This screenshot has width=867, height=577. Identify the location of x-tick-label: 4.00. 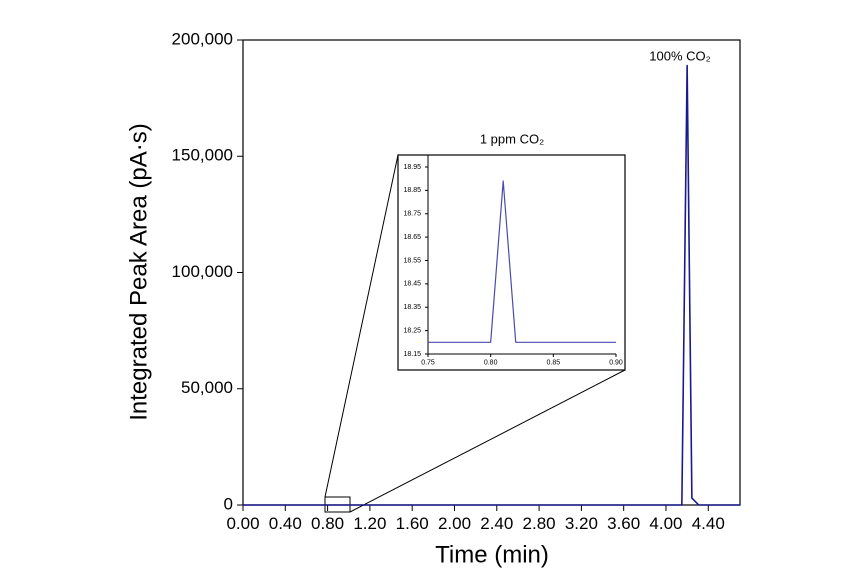
(665, 523).